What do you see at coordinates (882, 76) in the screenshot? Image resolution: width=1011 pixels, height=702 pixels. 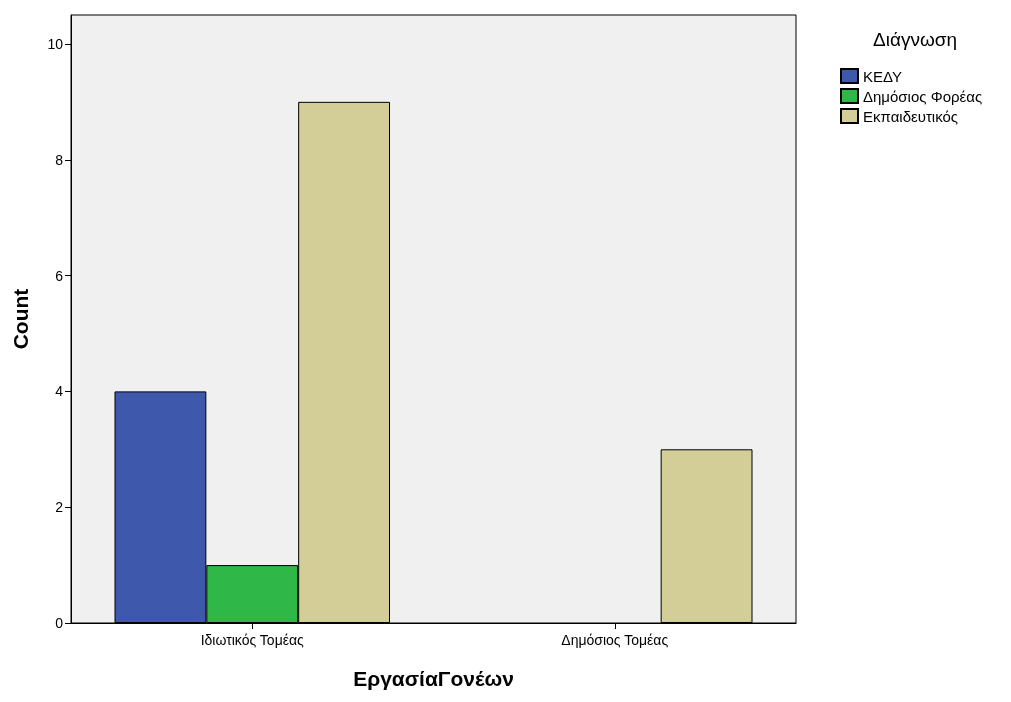 I see `legend-label: ΚΕΔΥ` at bounding box center [882, 76].